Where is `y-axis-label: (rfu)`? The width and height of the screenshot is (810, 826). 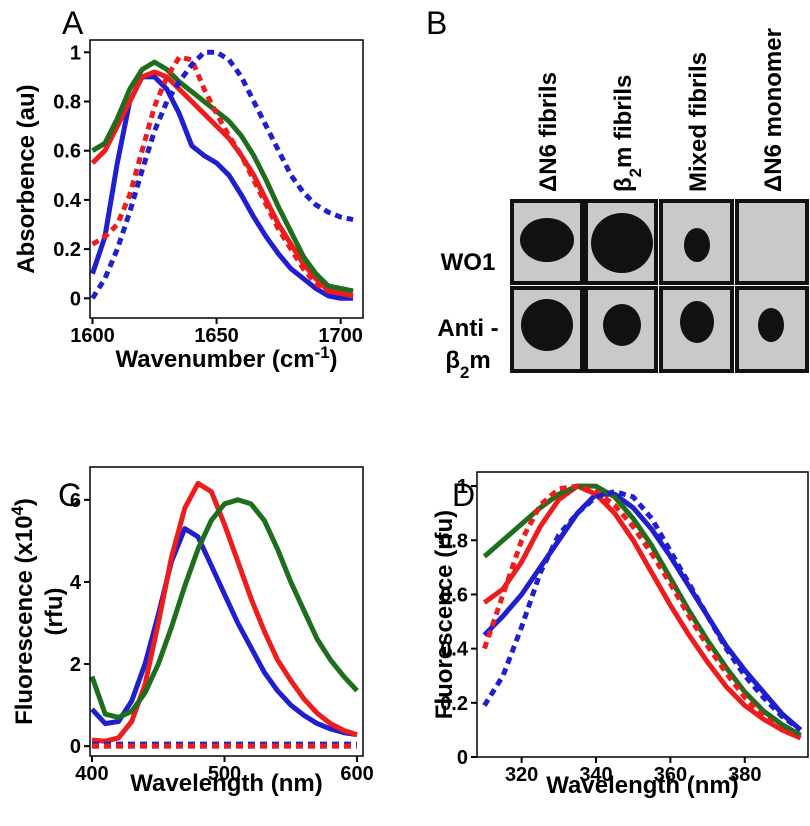
y-axis-label: (rfu) is located at coordinates (54, 612).